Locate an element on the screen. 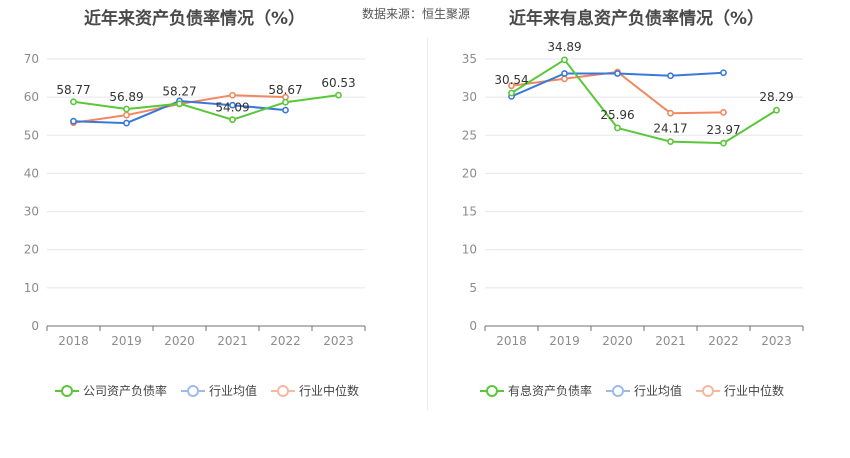 The width and height of the screenshot is (850, 458). legend-label: 公司资产负债率 is located at coordinates (125, 391).